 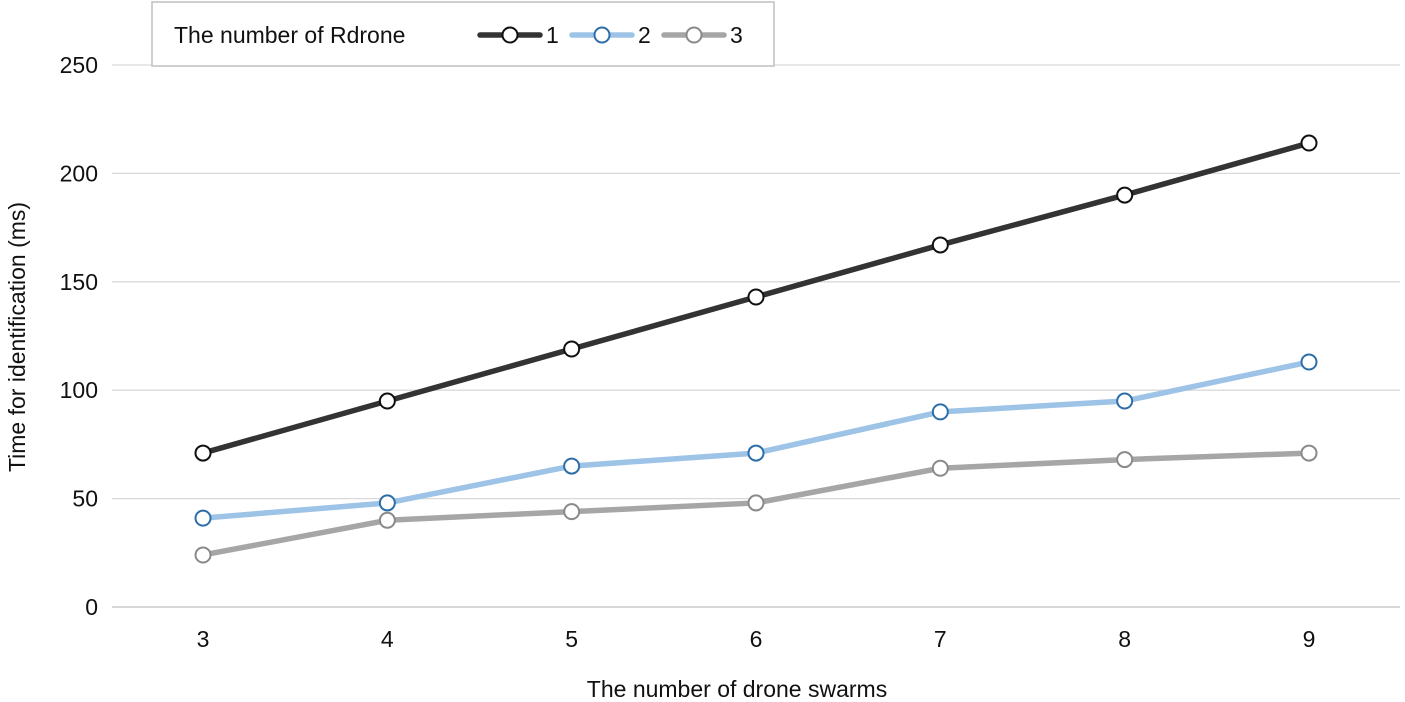 I want to click on legend-label: 3, so click(x=736, y=35).